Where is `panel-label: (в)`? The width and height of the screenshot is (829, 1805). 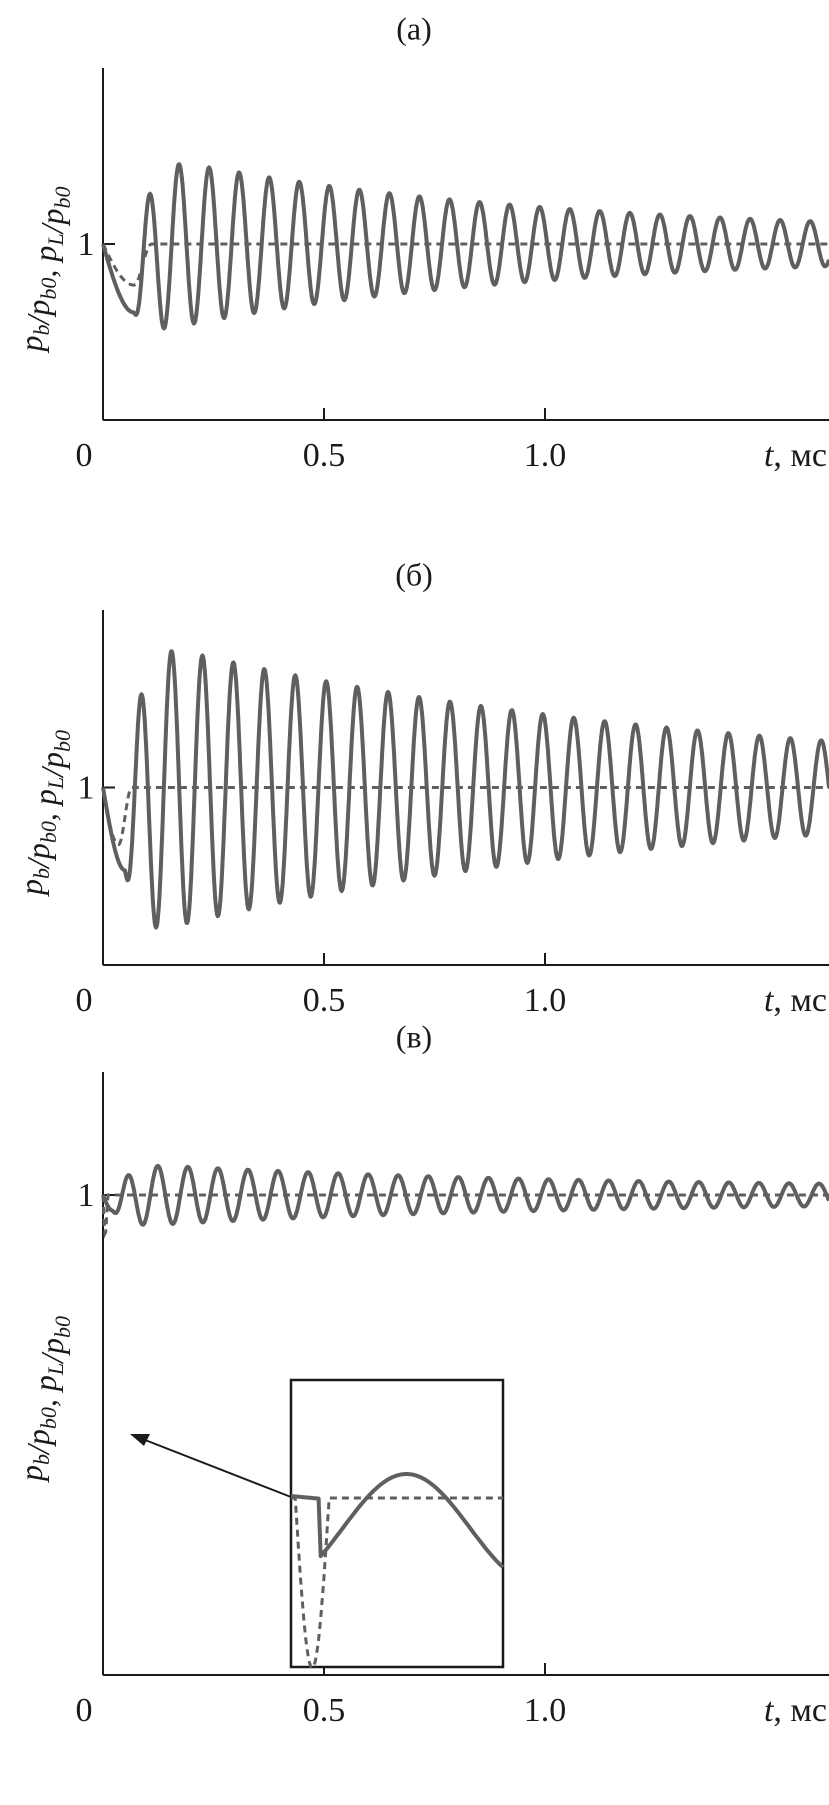
panel-label: (в) is located at coordinates (414, 1036).